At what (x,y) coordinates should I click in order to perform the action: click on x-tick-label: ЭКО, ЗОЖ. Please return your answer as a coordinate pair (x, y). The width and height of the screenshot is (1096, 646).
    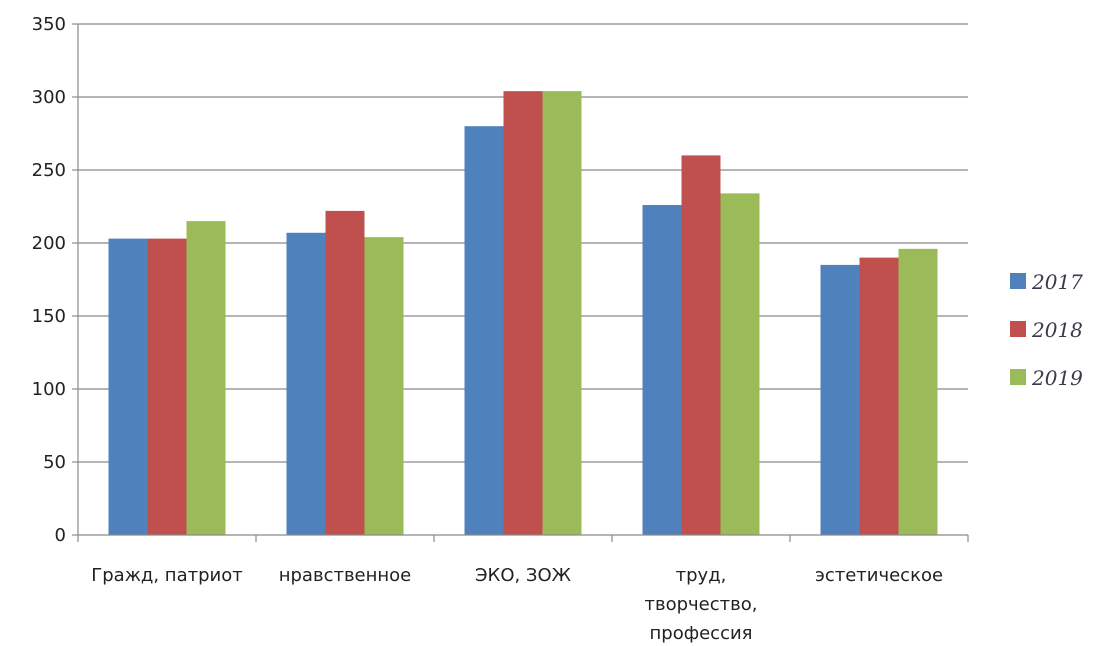
    Looking at the image, I should click on (523, 575).